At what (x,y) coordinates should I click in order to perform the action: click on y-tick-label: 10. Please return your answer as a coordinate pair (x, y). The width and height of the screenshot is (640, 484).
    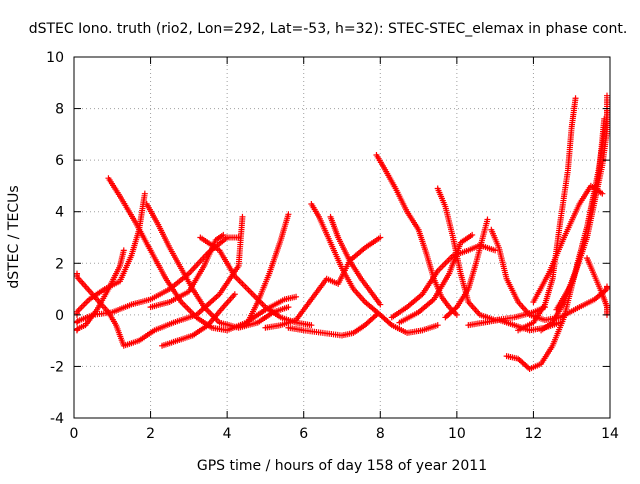
    Looking at the image, I should click on (55, 58).